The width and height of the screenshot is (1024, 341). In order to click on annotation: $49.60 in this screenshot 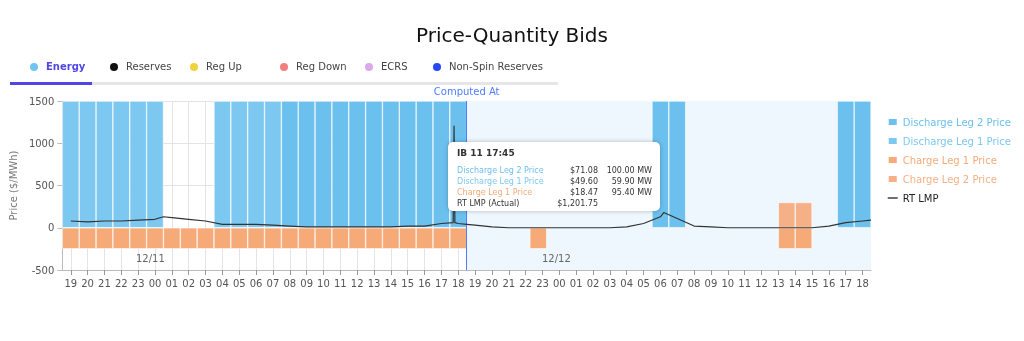, I will do `click(584, 181)`.